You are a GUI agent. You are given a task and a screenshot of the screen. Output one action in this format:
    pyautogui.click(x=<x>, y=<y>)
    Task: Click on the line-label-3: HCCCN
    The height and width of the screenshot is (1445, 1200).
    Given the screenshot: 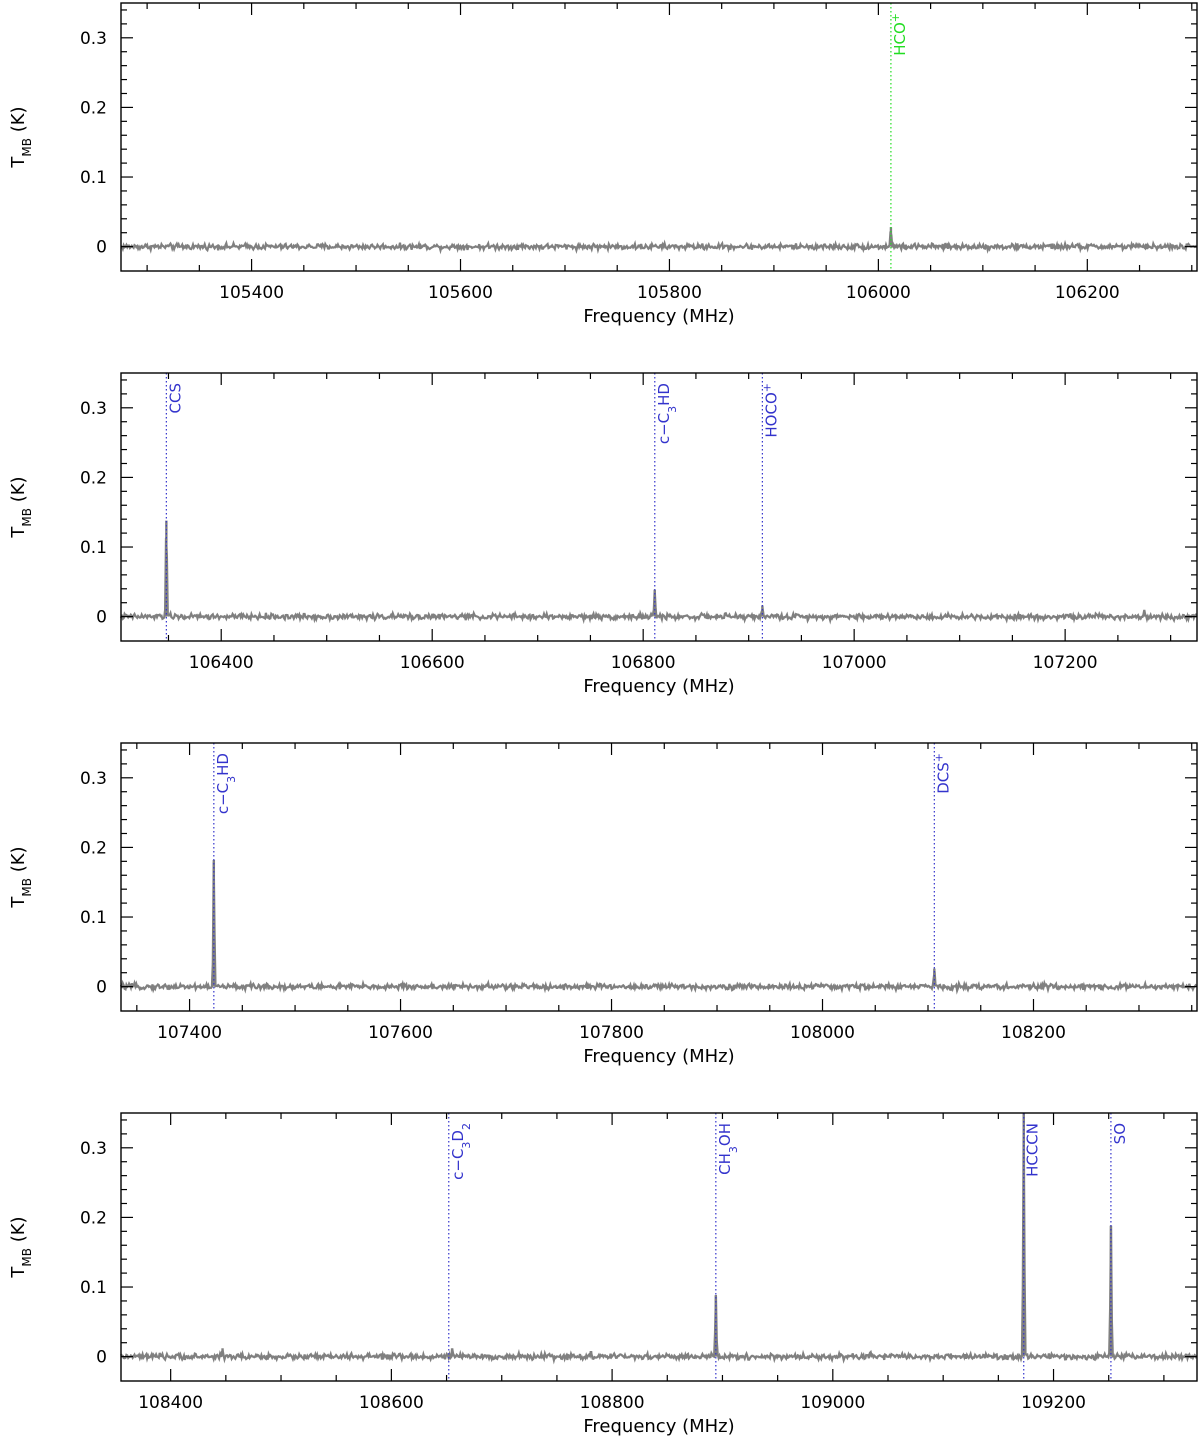 What is the action you would take?
    pyautogui.click(x=1033, y=1150)
    